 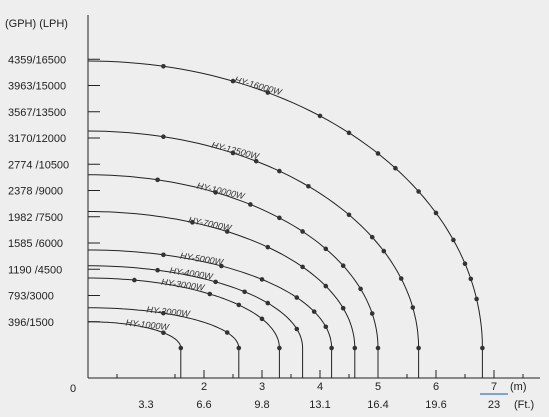 What do you see at coordinates (73, 389) in the screenshot?
I see `x-origin-label: 0` at bounding box center [73, 389].